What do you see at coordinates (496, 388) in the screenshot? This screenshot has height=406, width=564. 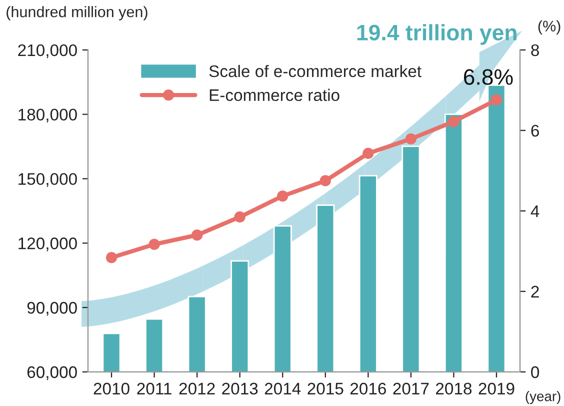 I see `x-tick-label: 2019` at bounding box center [496, 388].